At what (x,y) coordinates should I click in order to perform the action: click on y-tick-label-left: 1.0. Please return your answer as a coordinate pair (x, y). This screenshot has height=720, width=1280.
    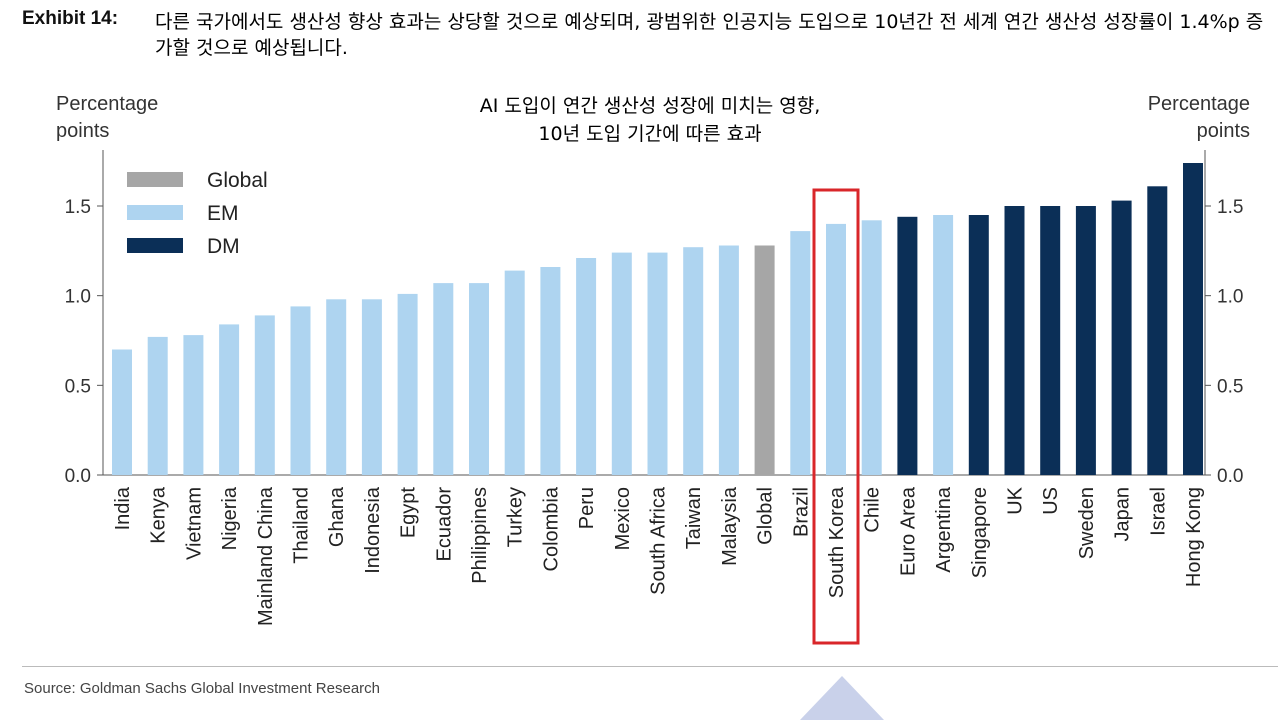
    Looking at the image, I should click on (78, 297).